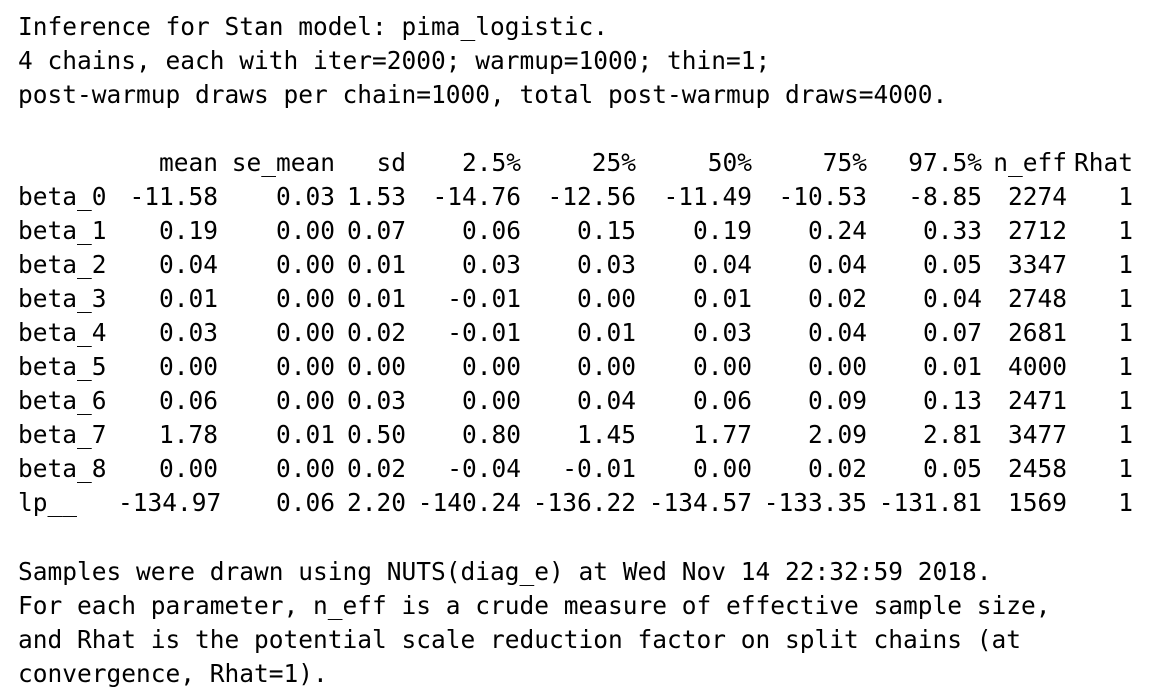 The width and height of the screenshot is (1172, 692). What do you see at coordinates (62, 230) in the screenshot?
I see `parameter-name: beta_1` at bounding box center [62, 230].